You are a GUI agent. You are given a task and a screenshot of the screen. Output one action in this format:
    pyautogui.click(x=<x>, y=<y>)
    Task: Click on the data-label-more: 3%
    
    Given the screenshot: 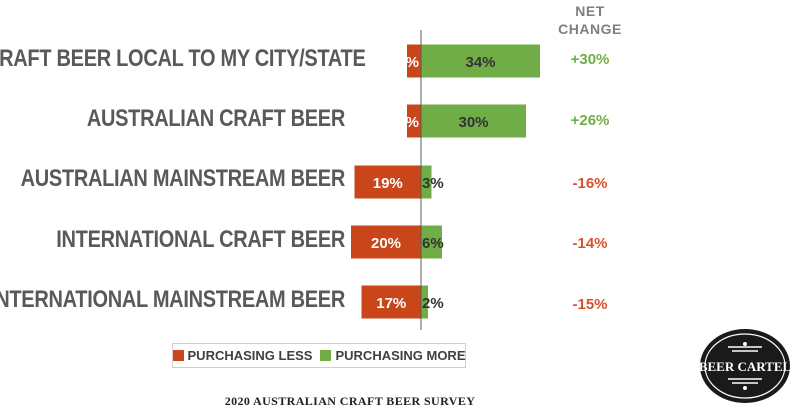 What is the action you would take?
    pyautogui.click(x=433, y=183)
    